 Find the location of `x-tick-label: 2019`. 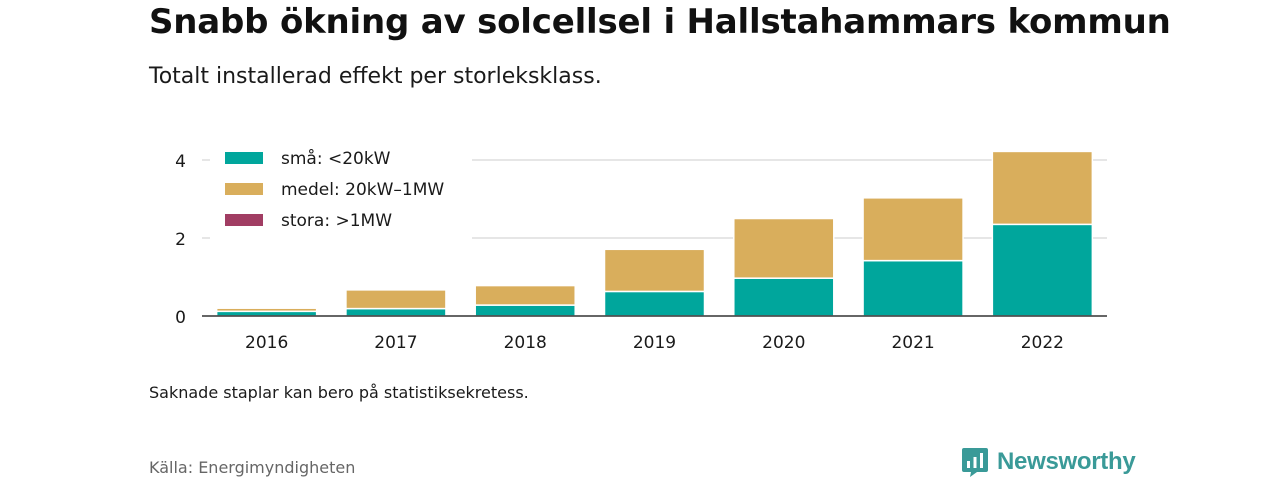

x-tick-label: 2019 is located at coordinates (654, 343).